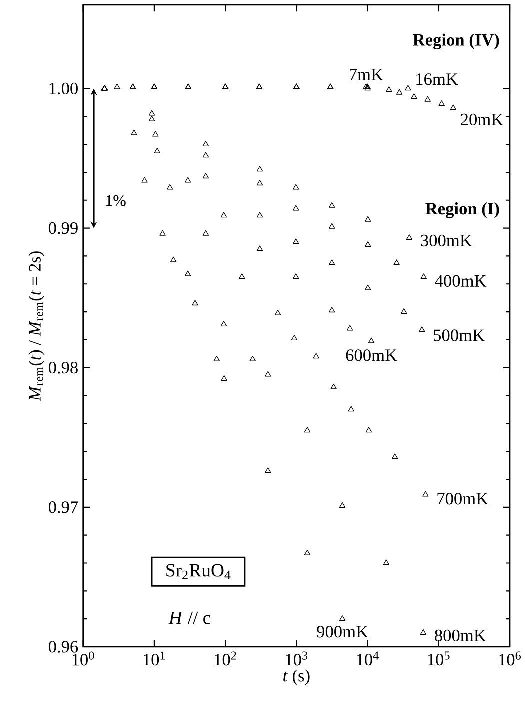 The height and width of the screenshot is (706, 525). Describe the element at coordinates (482, 120) in the screenshot. I see `legend-label: 20mK` at that location.